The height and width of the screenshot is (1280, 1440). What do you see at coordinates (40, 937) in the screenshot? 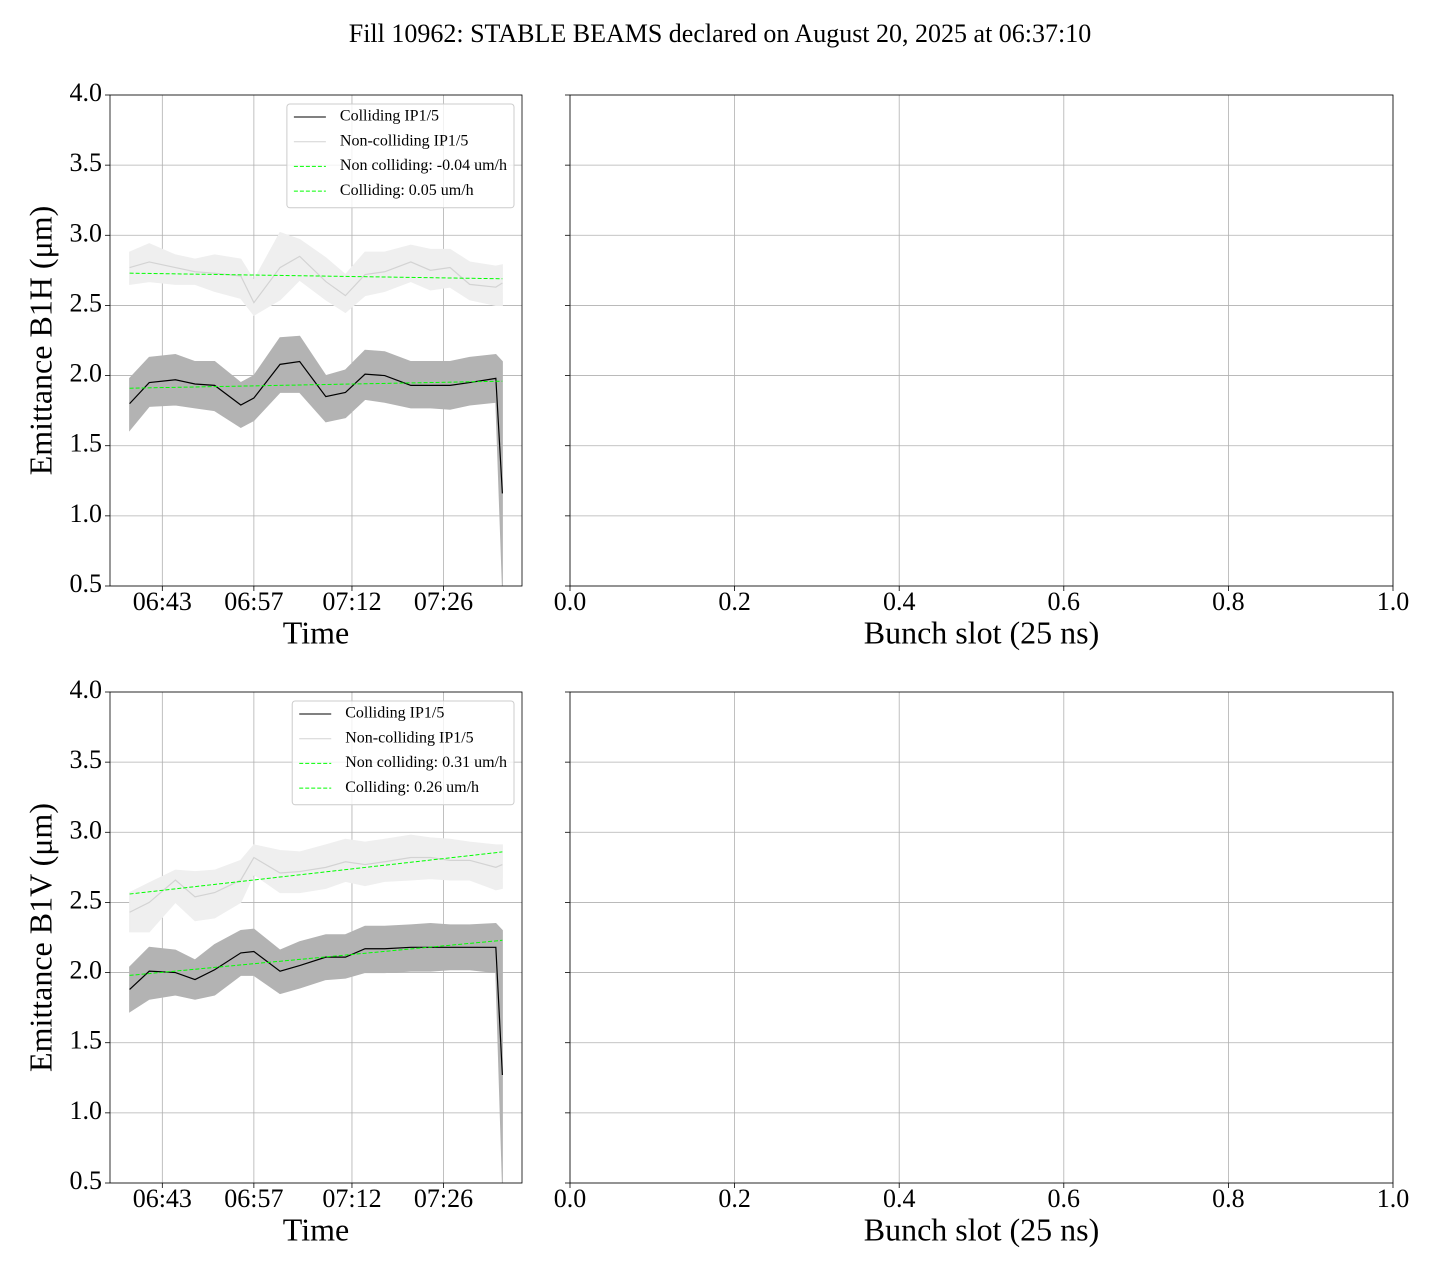
I see `y-axis-label: Emittance B1V (μm)` at bounding box center [40, 937].